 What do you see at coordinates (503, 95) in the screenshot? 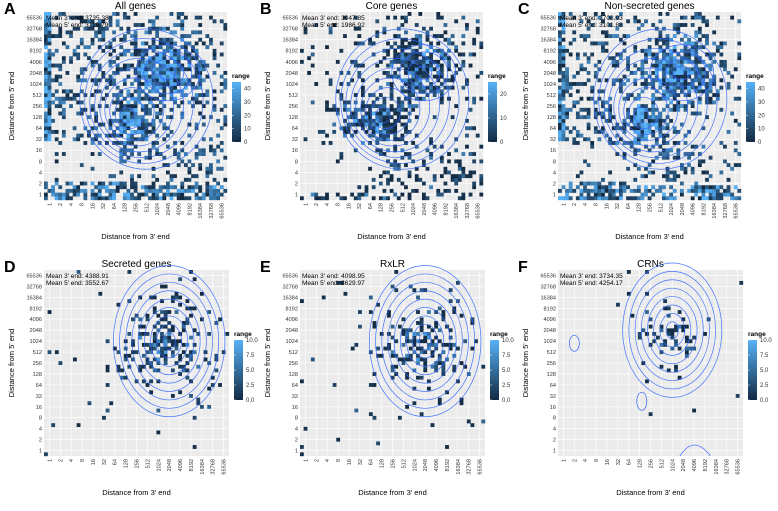
I see `legend-tick-label: 20` at bounding box center [503, 95].